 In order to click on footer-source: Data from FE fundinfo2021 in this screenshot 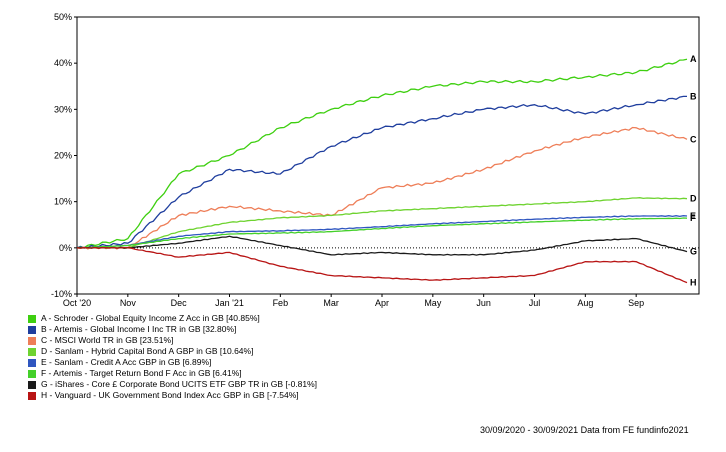, I will do `click(634, 430)`.